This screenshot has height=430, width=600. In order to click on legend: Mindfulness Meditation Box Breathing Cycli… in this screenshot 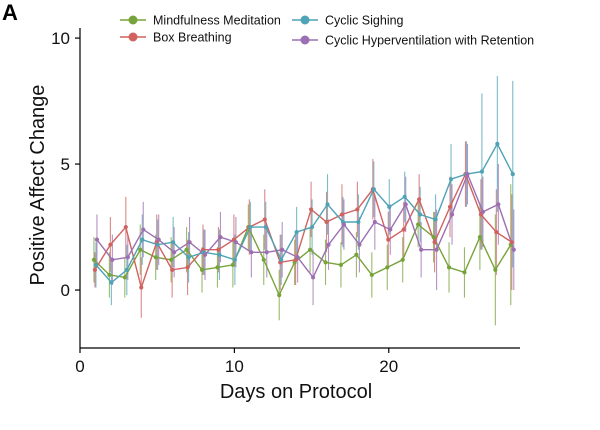, I will do `click(327, 31)`.